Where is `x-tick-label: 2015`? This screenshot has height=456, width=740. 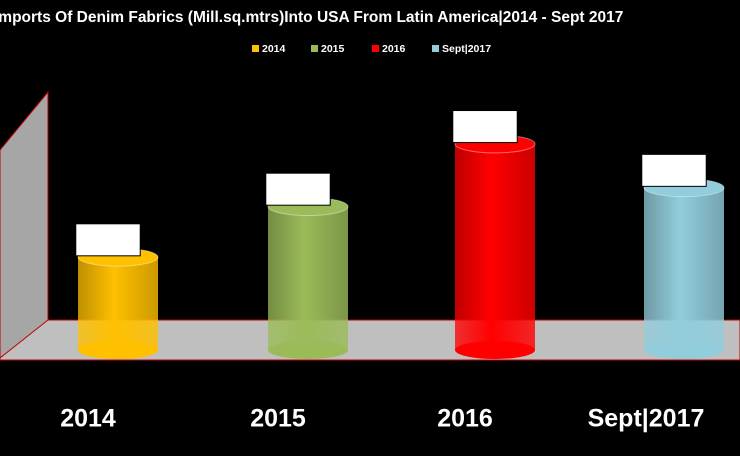 x-tick-label: 2015 is located at coordinates (278, 419).